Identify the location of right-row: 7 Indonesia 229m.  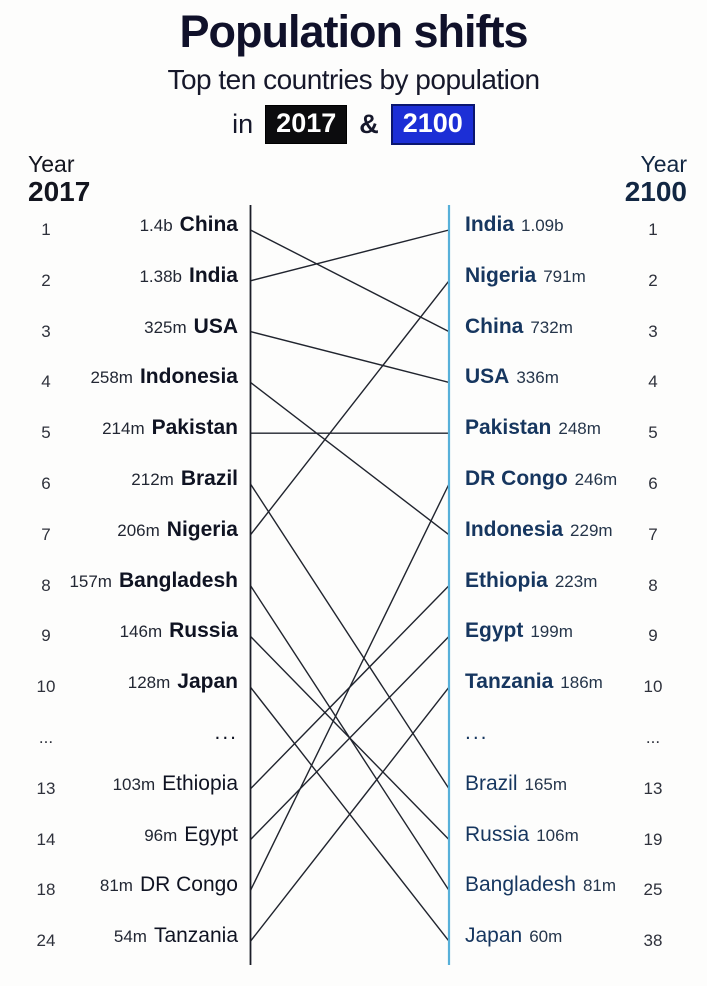
(584, 535).